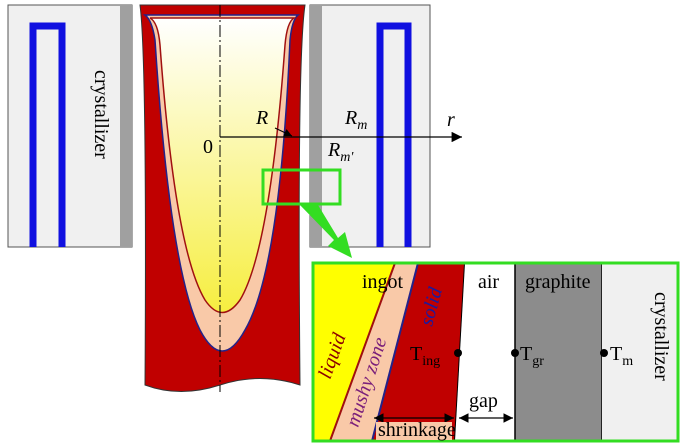 This screenshot has width=684, height=446. Describe the element at coordinates (283, 132) in the screenshot. I see `r-pointer` at that location.